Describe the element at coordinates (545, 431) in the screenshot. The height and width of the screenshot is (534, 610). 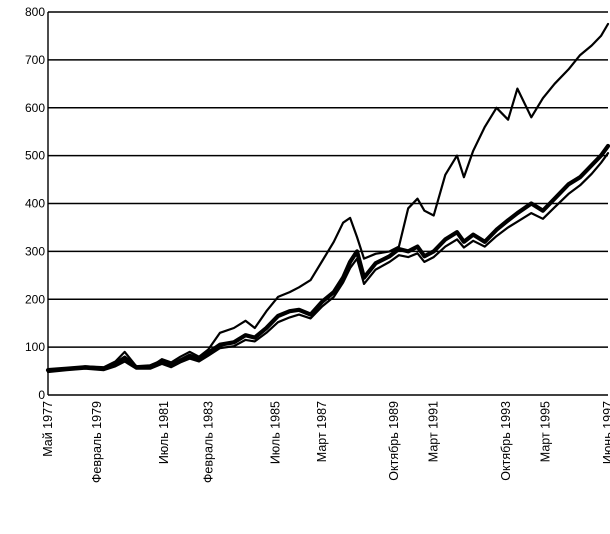
I see `x-tick-label: Март 1995` at that location.